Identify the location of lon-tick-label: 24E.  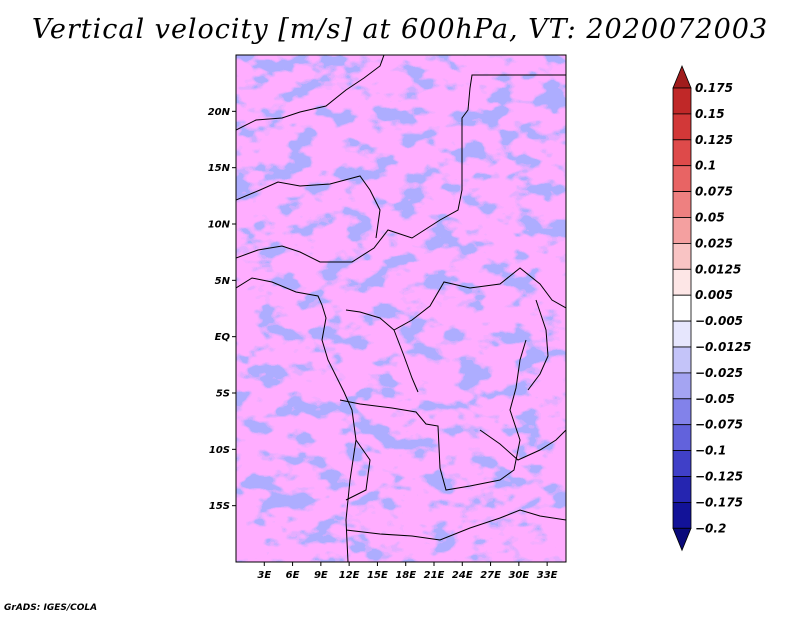
(462, 575).